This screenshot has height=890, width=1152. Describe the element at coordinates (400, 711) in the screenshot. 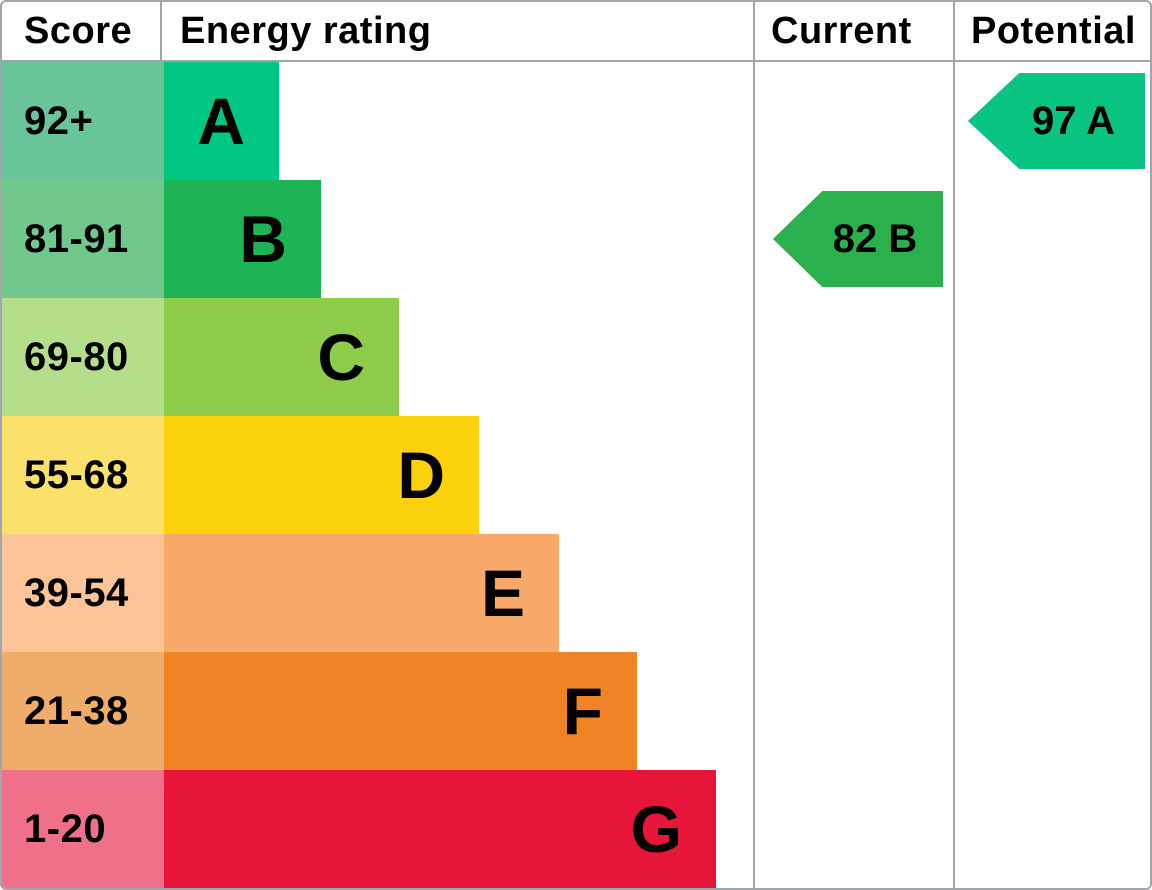

I see `band-bar-f: F` at that location.